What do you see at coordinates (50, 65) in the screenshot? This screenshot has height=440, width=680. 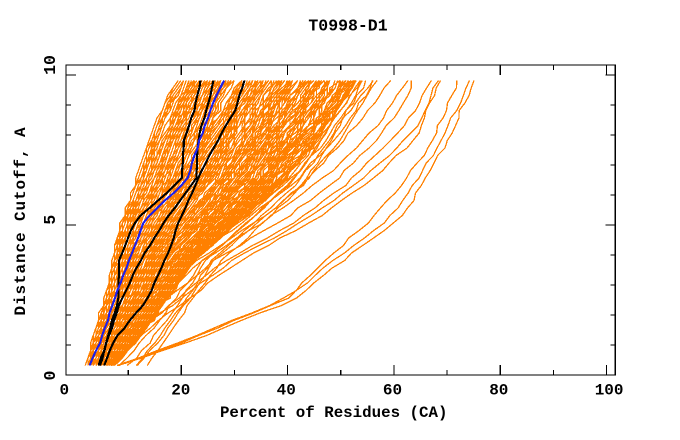 I see `svg-text: 10` at bounding box center [50, 65].